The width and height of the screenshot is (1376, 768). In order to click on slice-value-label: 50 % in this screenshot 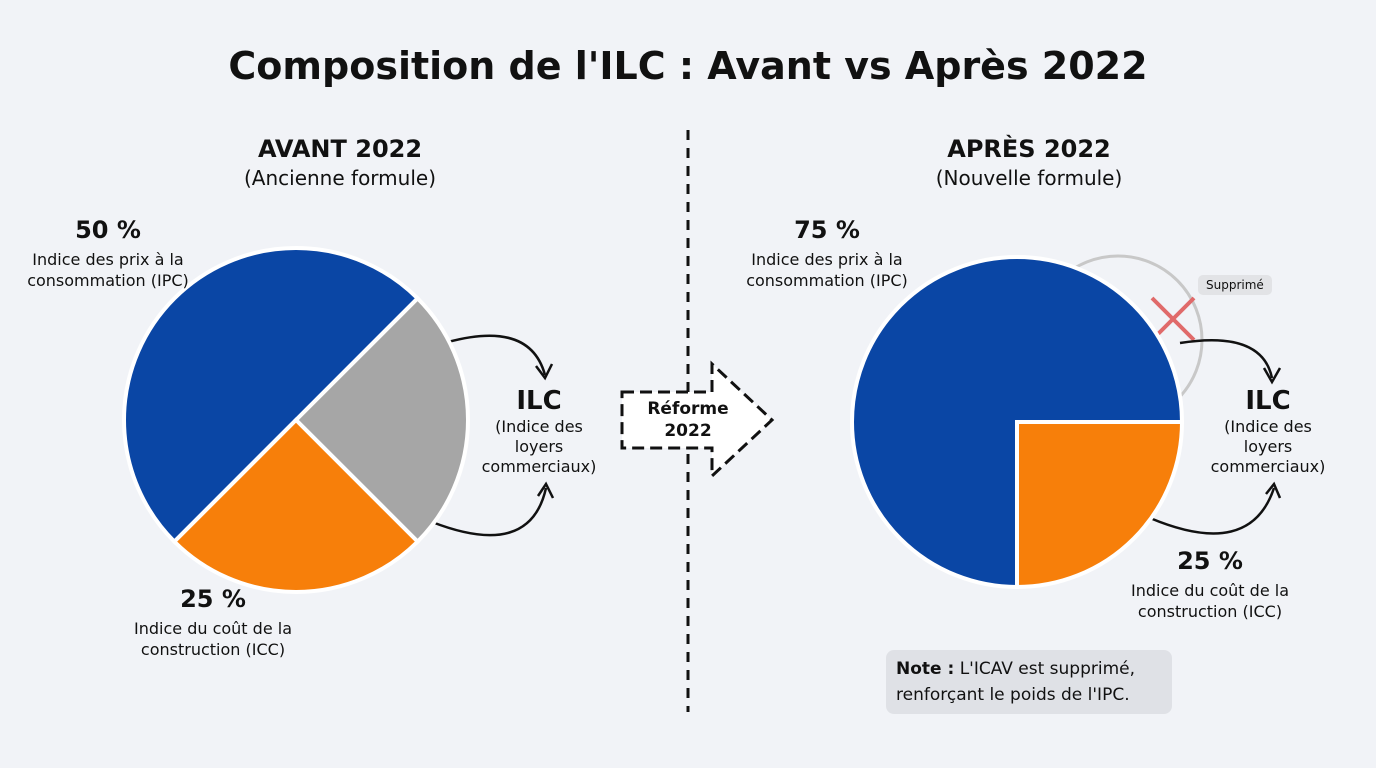, I will do `click(108, 230)`.